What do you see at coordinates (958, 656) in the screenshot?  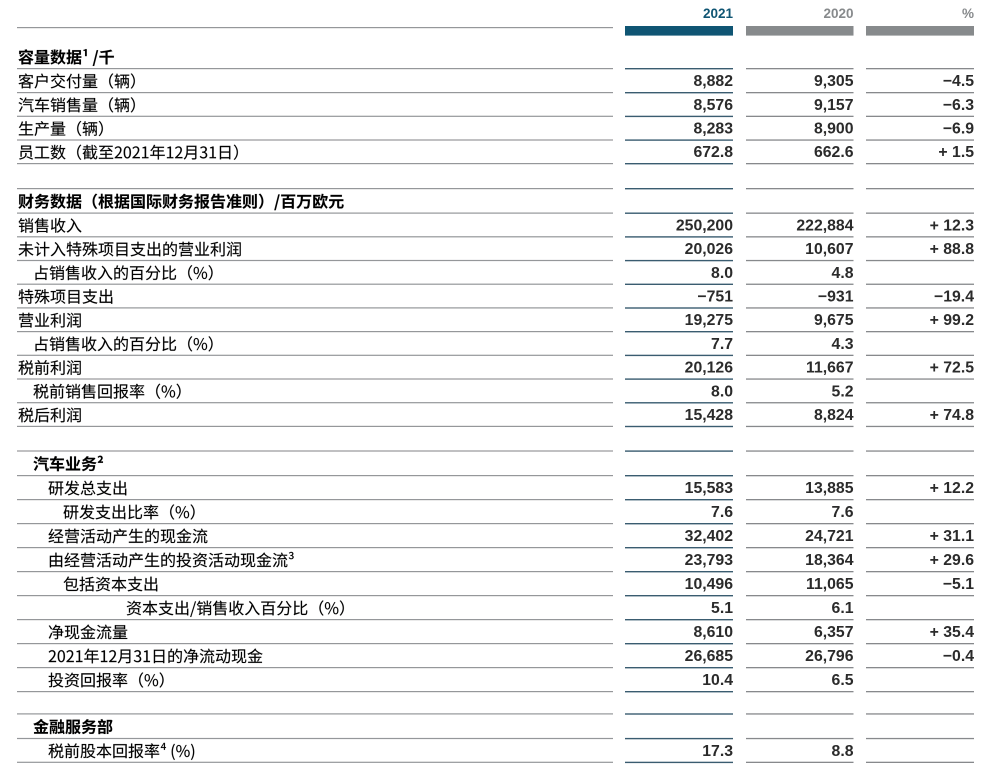 I see `svg-text: −0.4` at bounding box center [958, 656].